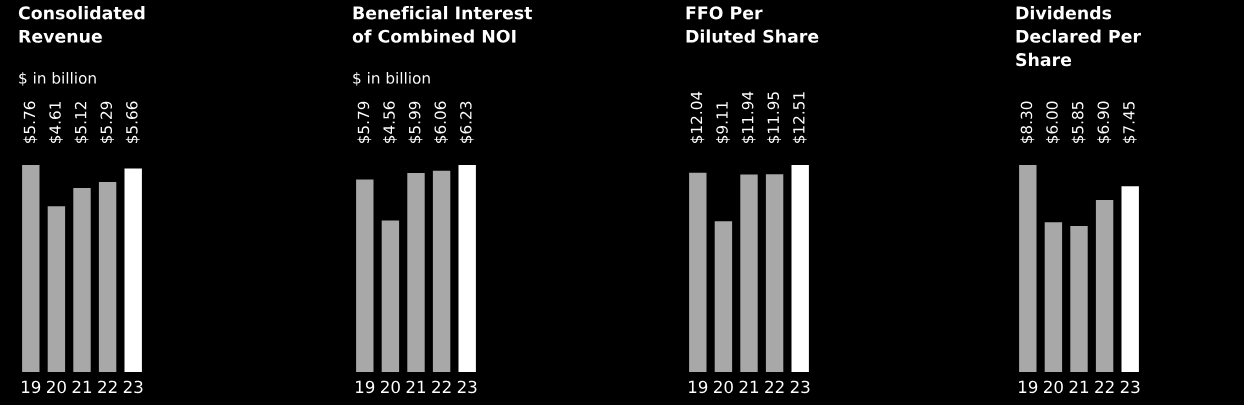 The width and height of the screenshot is (1244, 405). Describe the element at coordinates (390, 122) in the screenshot. I see `data-label: $4.56` at that location.